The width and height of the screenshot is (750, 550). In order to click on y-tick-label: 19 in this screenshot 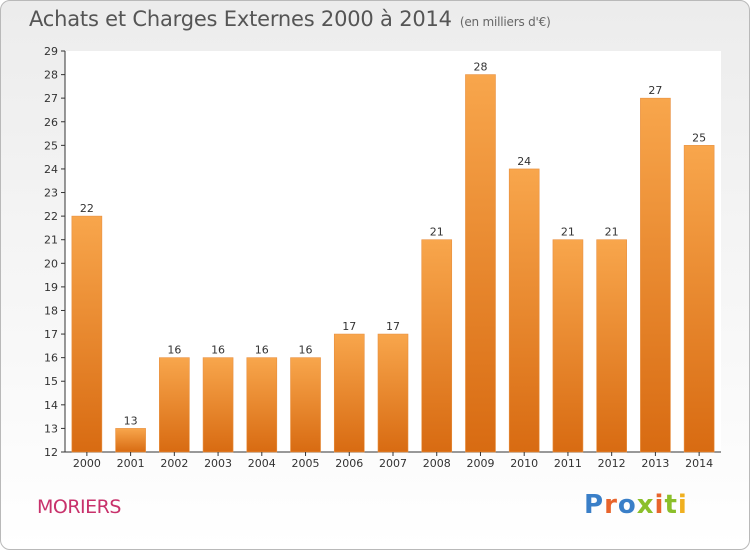, I will do `click(51, 287)`.